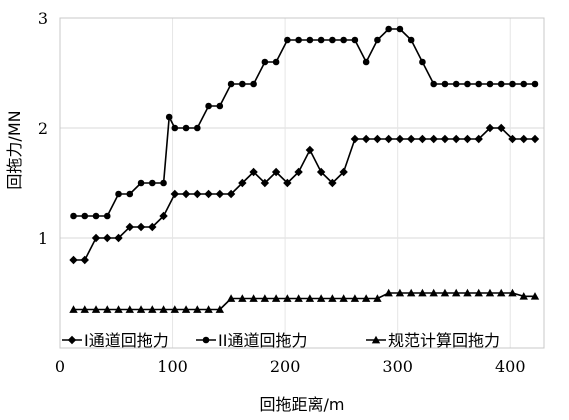  I want to click on x-tick-label: 300, so click(397, 366).